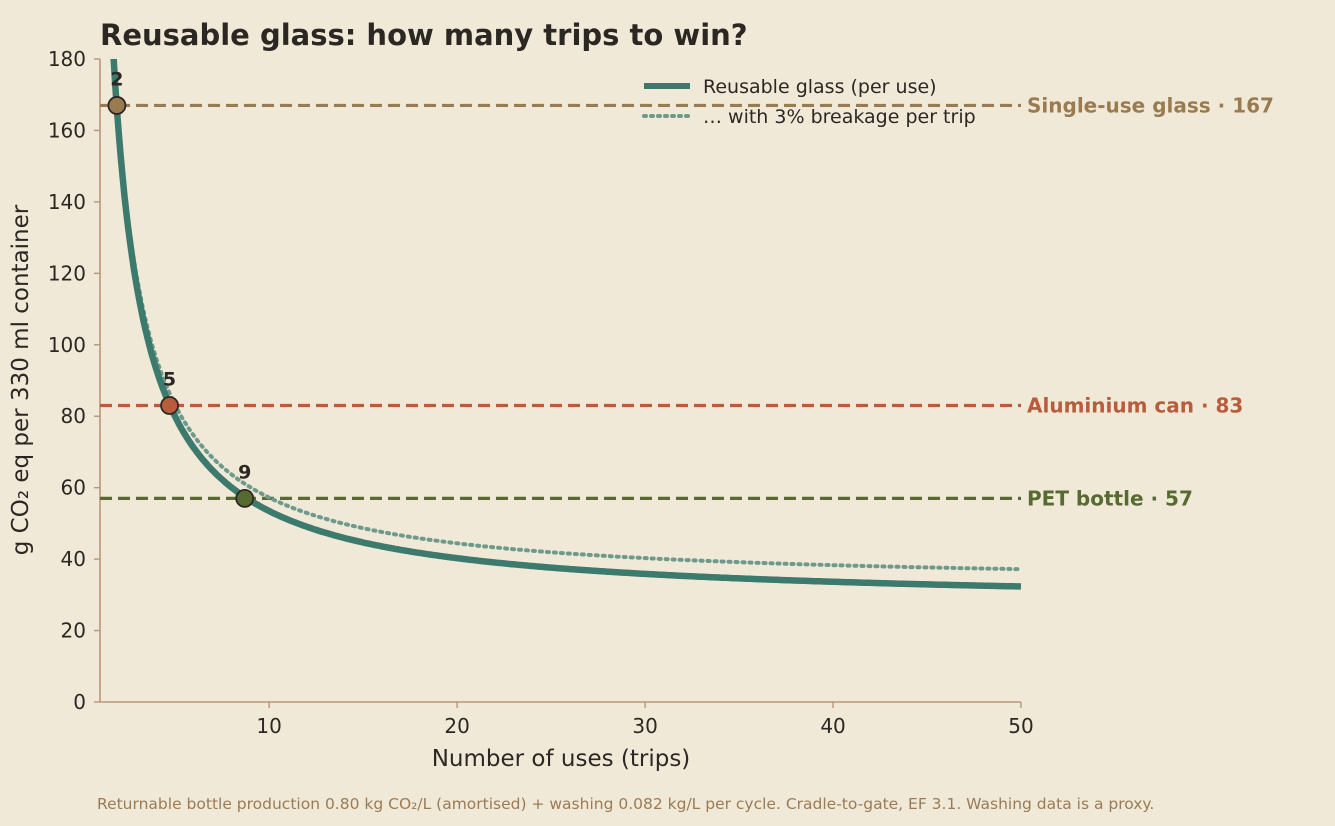 The image size is (1335, 826). What do you see at coordinates (832, 726) in the screenshot?
I see `x-tick-label: 40` at bounding box center [832, 726].